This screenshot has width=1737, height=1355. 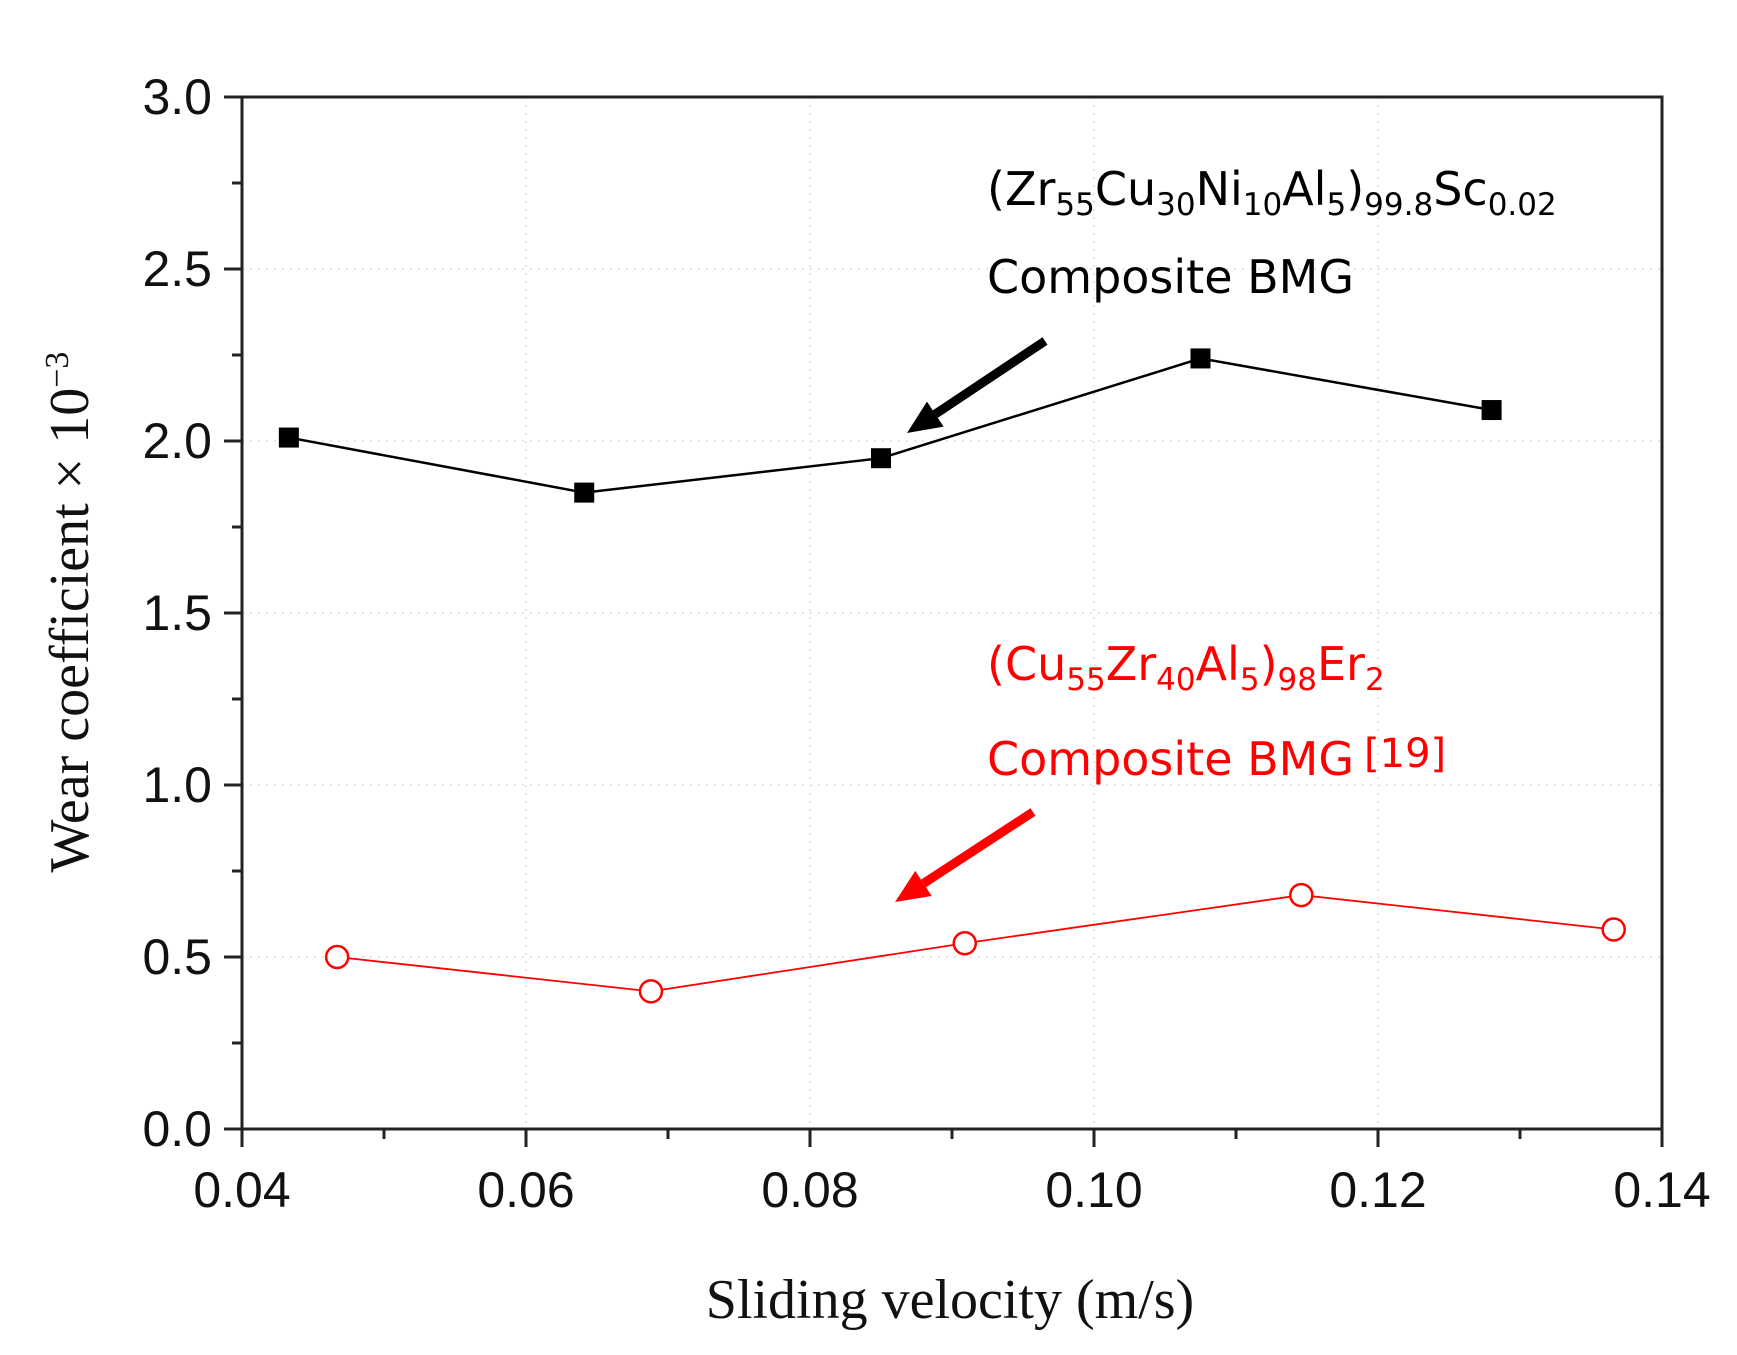 I want to click on y-tick-label: 1.5, so click(x=177, y=613).